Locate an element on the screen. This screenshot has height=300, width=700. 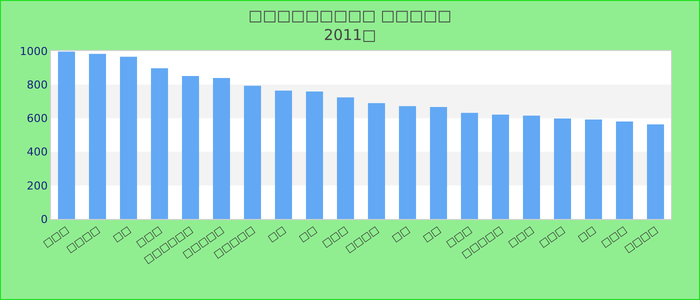
y-tick-label: 400 is located at coordinates (37, 152).